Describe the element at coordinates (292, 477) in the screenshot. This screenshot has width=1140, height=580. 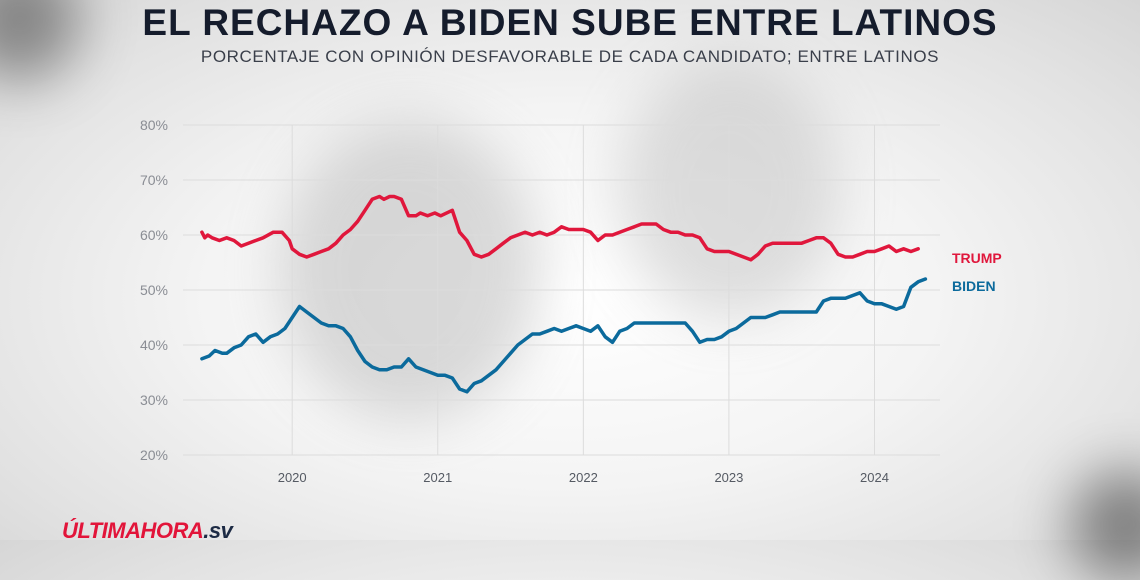
I see `x-tick-label: 2020` at that location.